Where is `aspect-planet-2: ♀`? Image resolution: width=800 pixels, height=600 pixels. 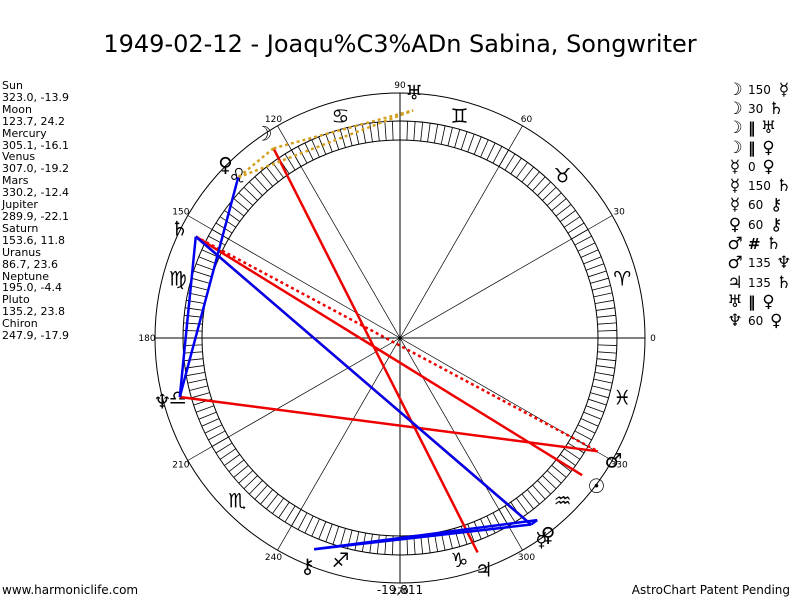
aspect-planet-2: ♀ is located at coordinates (768, 166).